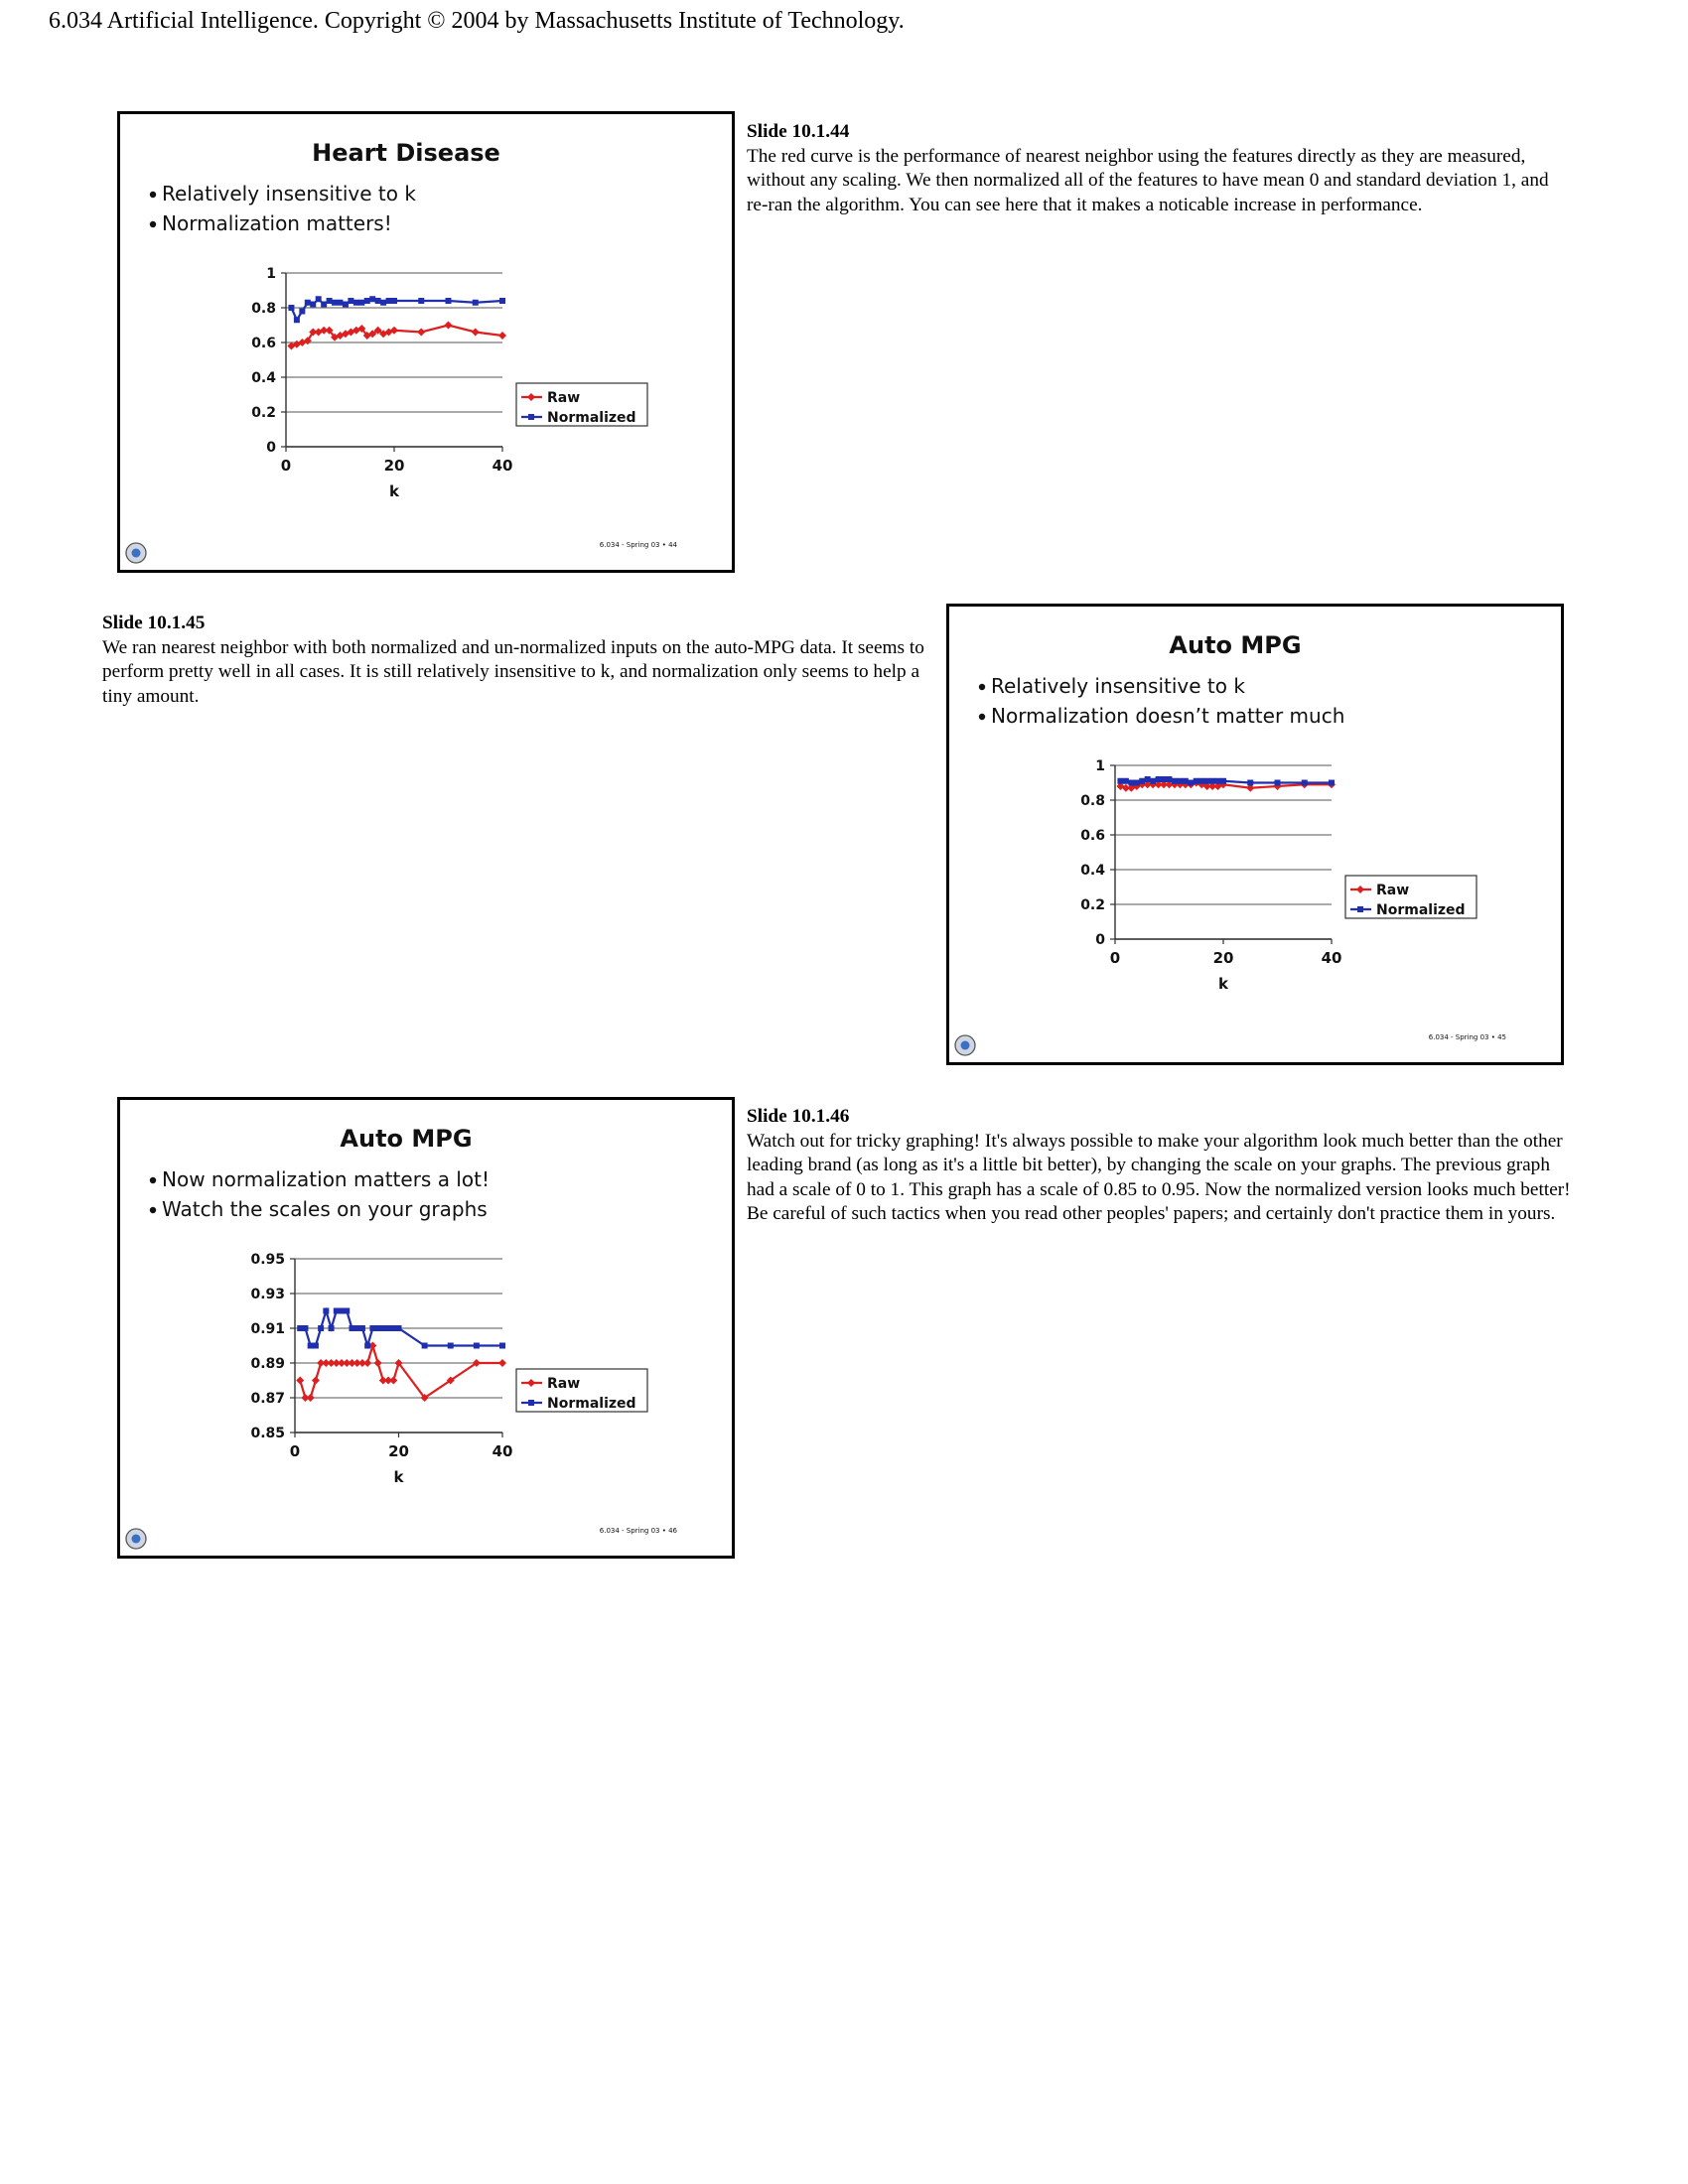 The width and height of the screenshot is (1688, 2184). I want to click on x-tick-label: 0, so click(295, 1451).